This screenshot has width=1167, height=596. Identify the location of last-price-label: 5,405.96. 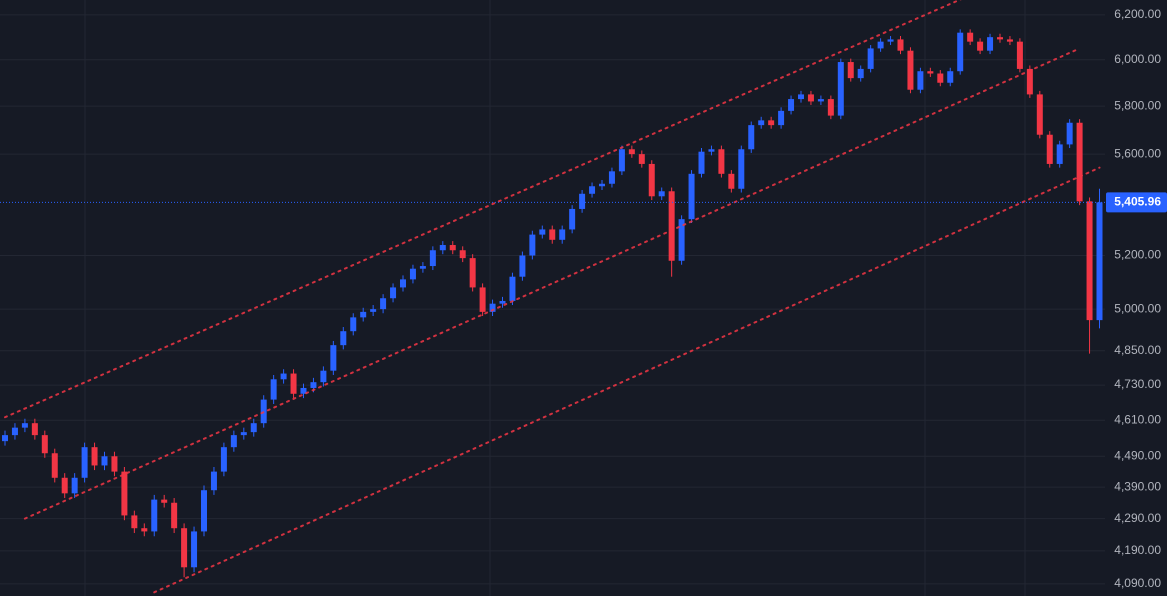
(1137, 202).